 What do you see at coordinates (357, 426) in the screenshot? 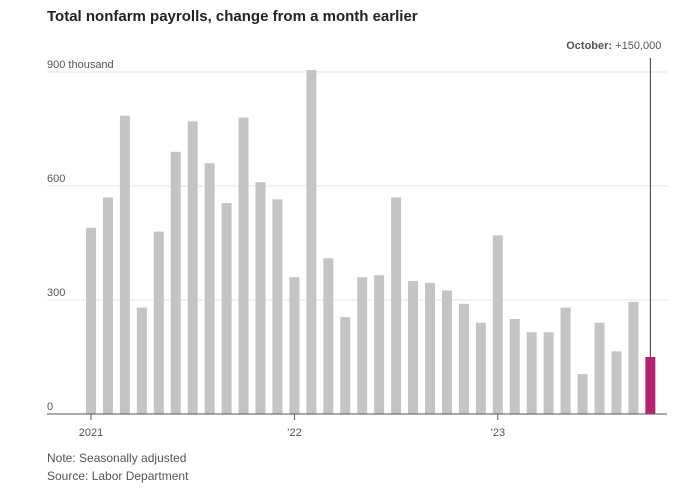
I see `axes: 2021 ’22 ’23` at bounding box center [357, 426].